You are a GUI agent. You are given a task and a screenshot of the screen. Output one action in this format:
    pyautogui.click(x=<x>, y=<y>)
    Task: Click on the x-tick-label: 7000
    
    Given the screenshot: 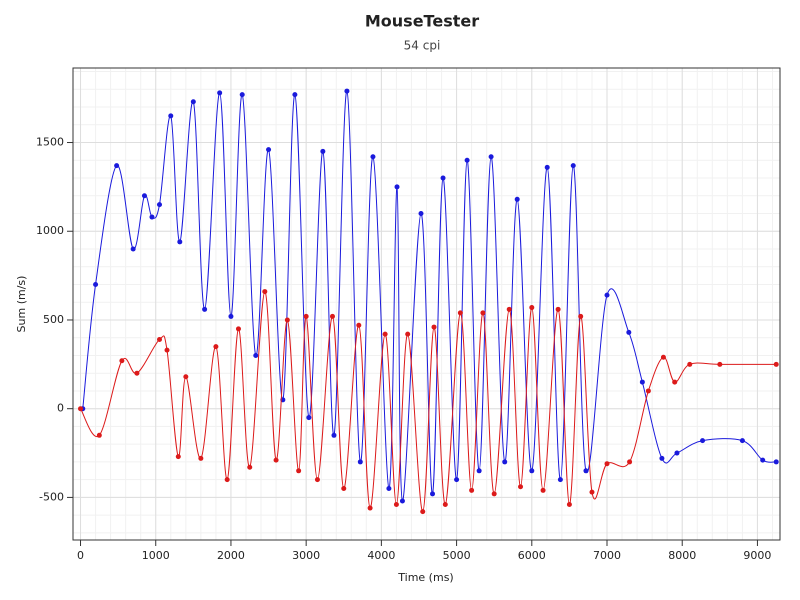 What is the action you would take?
    pyautogui.click(x=607, y=555)
    